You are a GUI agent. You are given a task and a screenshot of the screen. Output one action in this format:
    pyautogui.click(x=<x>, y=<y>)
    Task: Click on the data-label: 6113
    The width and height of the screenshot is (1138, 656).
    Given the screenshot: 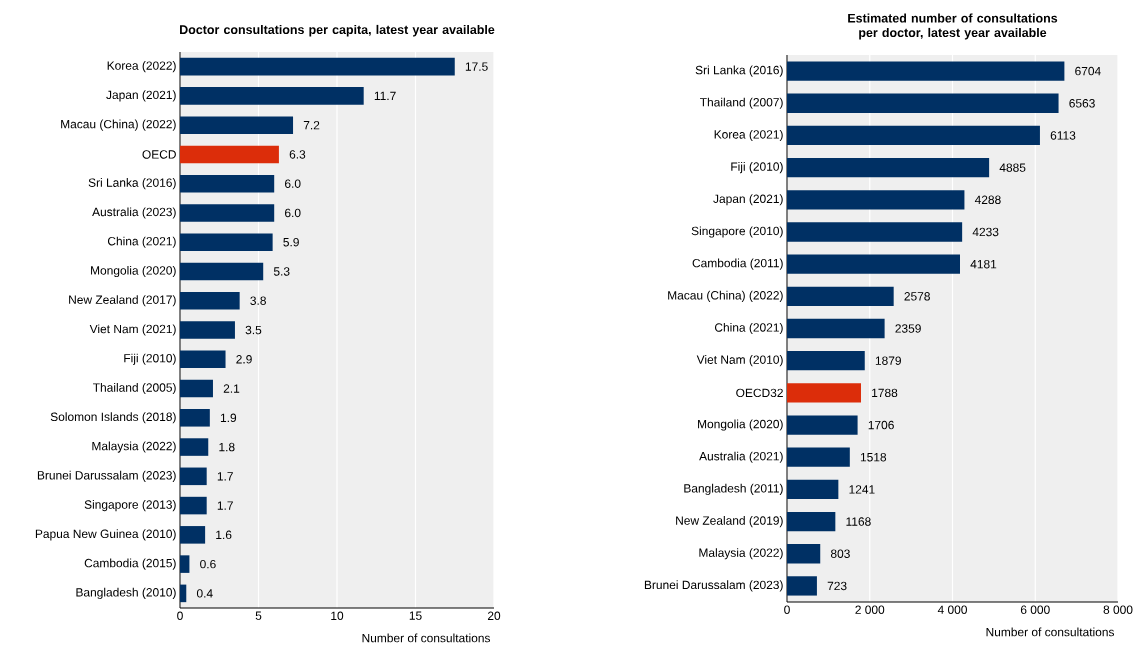 What is the action you would take?
    pyautogui.click(x=1063, y=135)
    